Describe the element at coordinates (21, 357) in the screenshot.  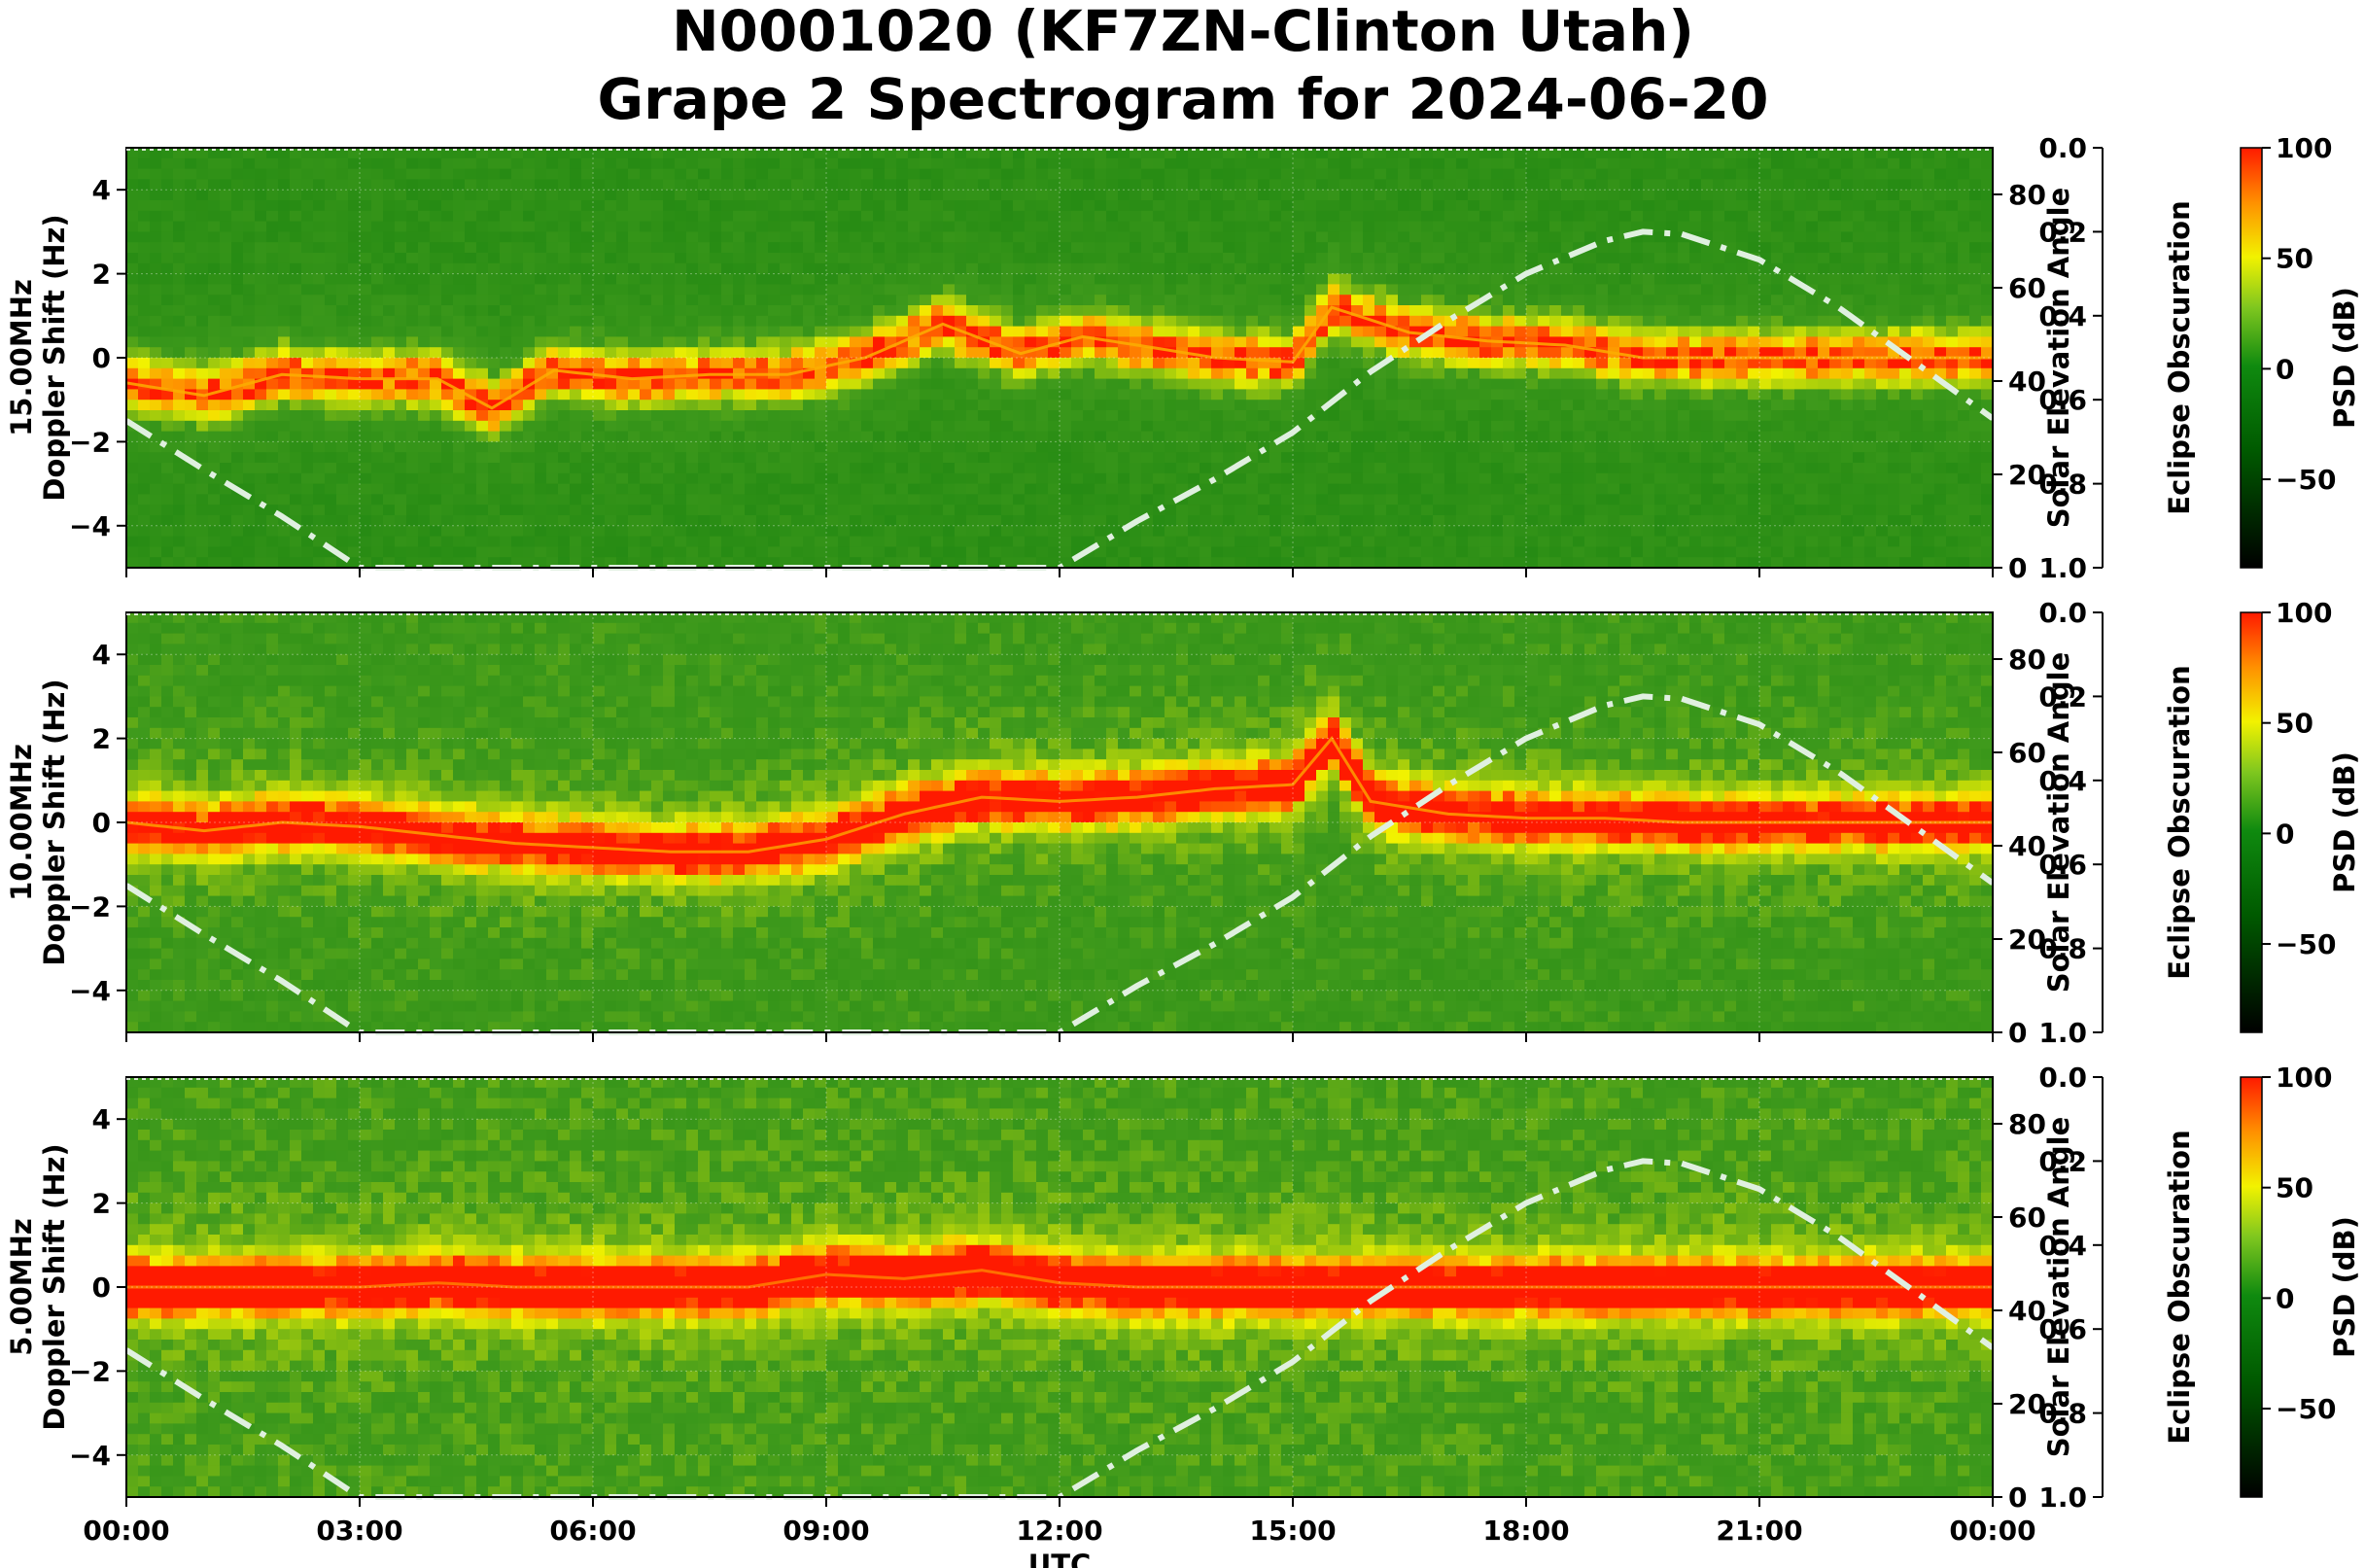
I see `frequency-label: 15.00MHz` at that location.